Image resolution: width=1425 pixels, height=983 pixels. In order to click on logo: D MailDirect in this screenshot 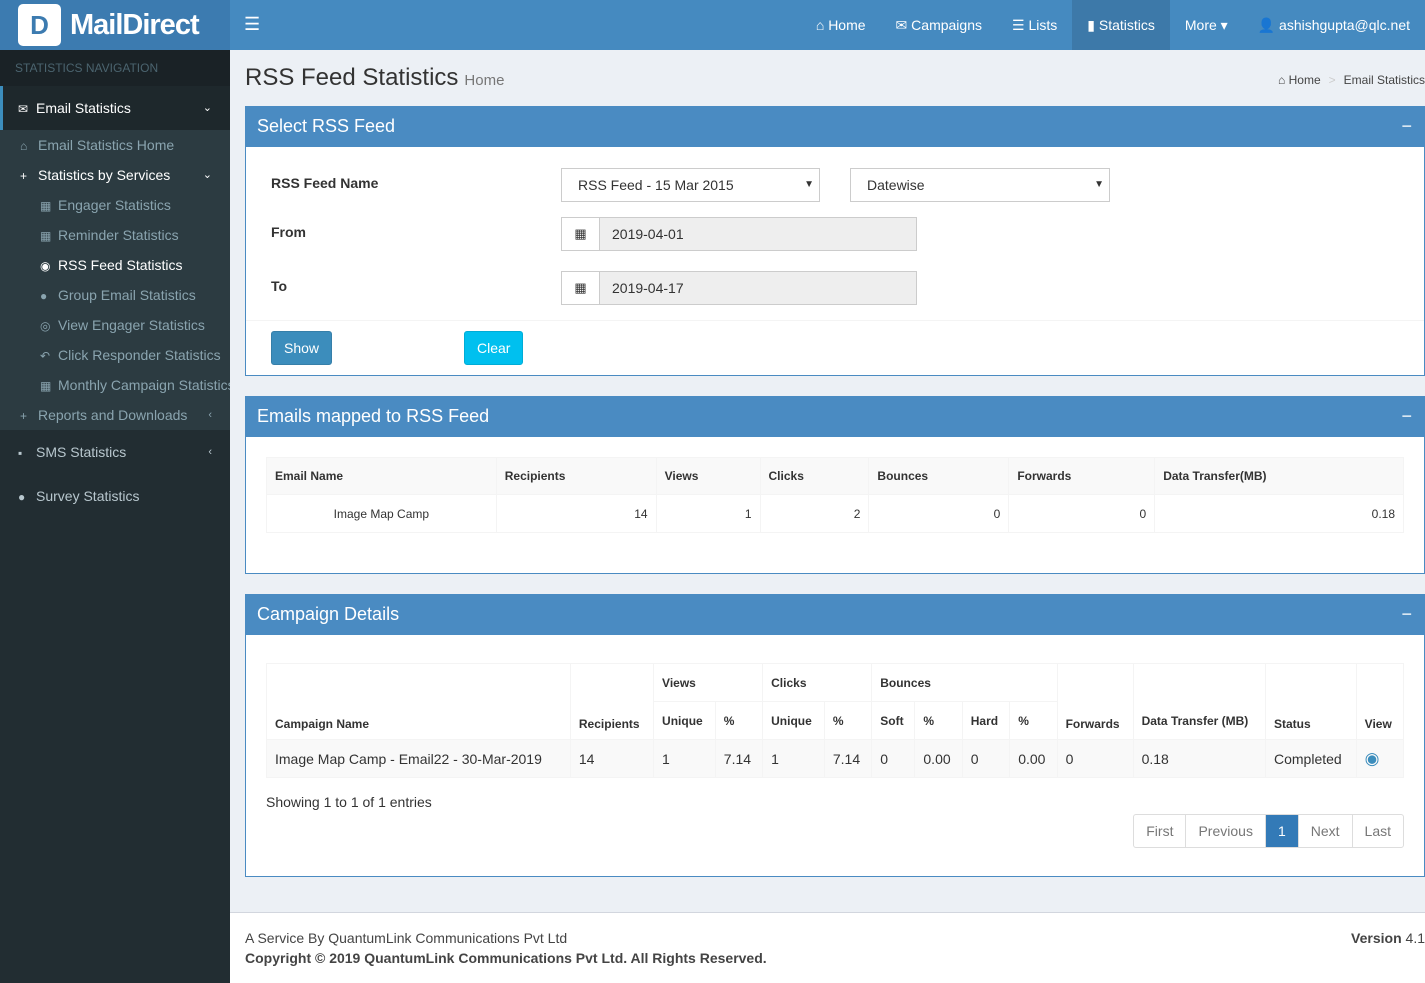, I will do `click(115, 25)`.